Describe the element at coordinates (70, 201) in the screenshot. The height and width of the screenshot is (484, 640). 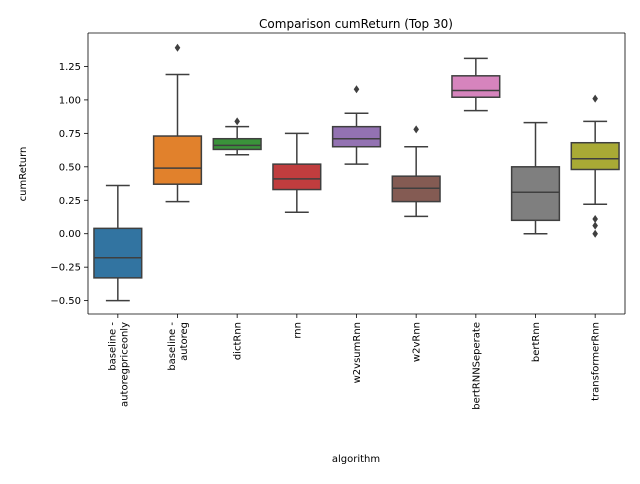
I see `y-tick-label: 0.25` at that location.